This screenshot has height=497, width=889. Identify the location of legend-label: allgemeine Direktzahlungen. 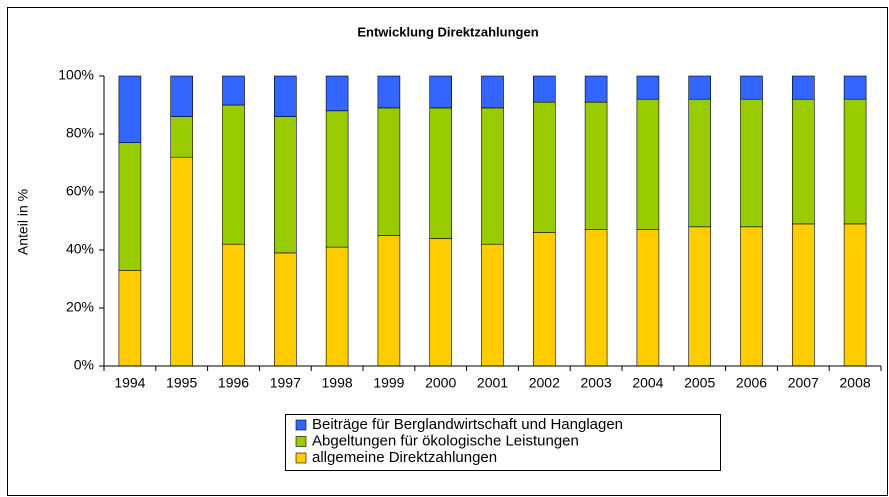
(404, 457).